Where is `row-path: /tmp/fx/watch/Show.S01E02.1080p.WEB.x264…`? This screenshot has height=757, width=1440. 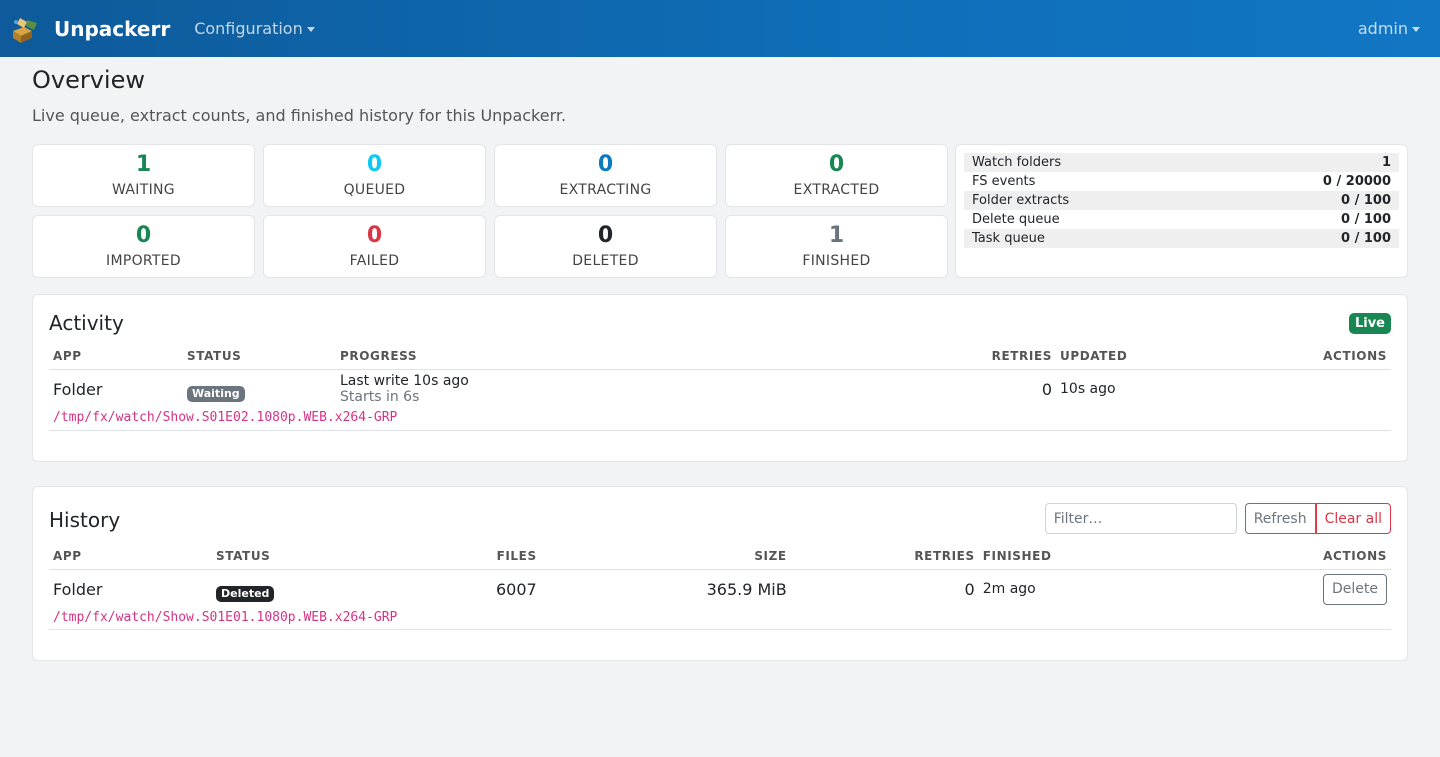 row-path: /tmp/fx/watch/Show.S01E02.1080p.WEB.x264… is located at coordinates (225, 417).